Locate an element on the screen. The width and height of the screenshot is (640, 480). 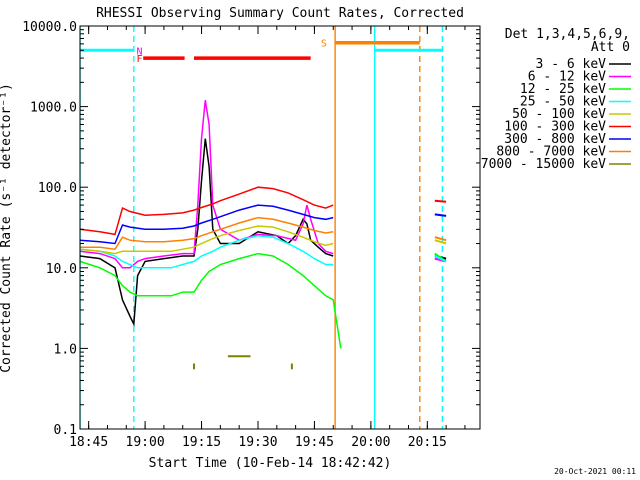
legend-label-6: 300 - 800 keV is located at coordinates (555, 139).